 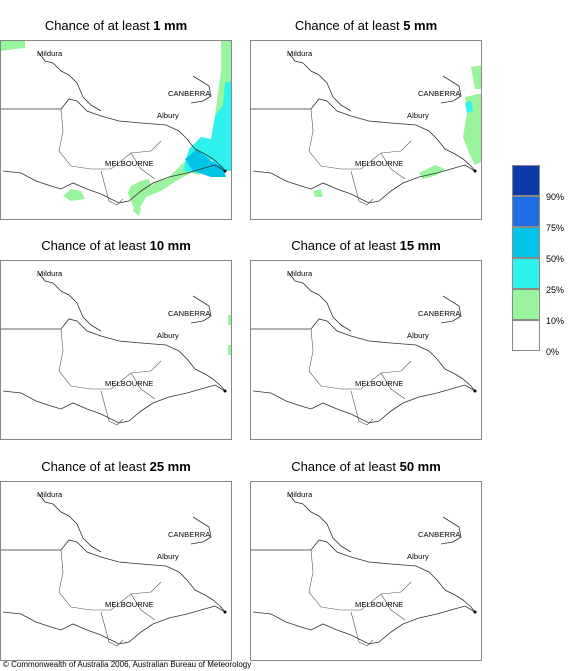 I want to click on probability-legend: 90% 75% 50% 25% 10% 0%, so click(x=538, y=261).